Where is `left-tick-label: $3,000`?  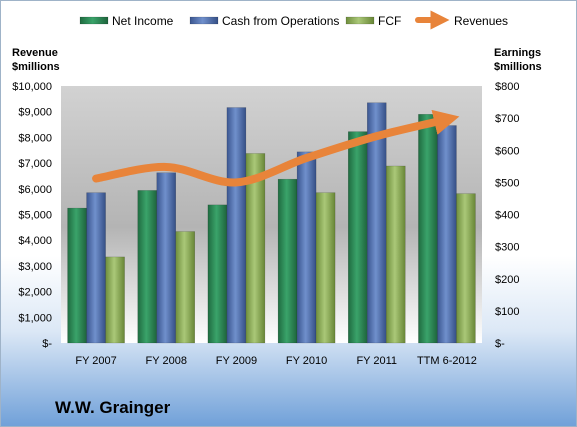
left-tick-label: $3,000 is located at coordinates (35, 267).